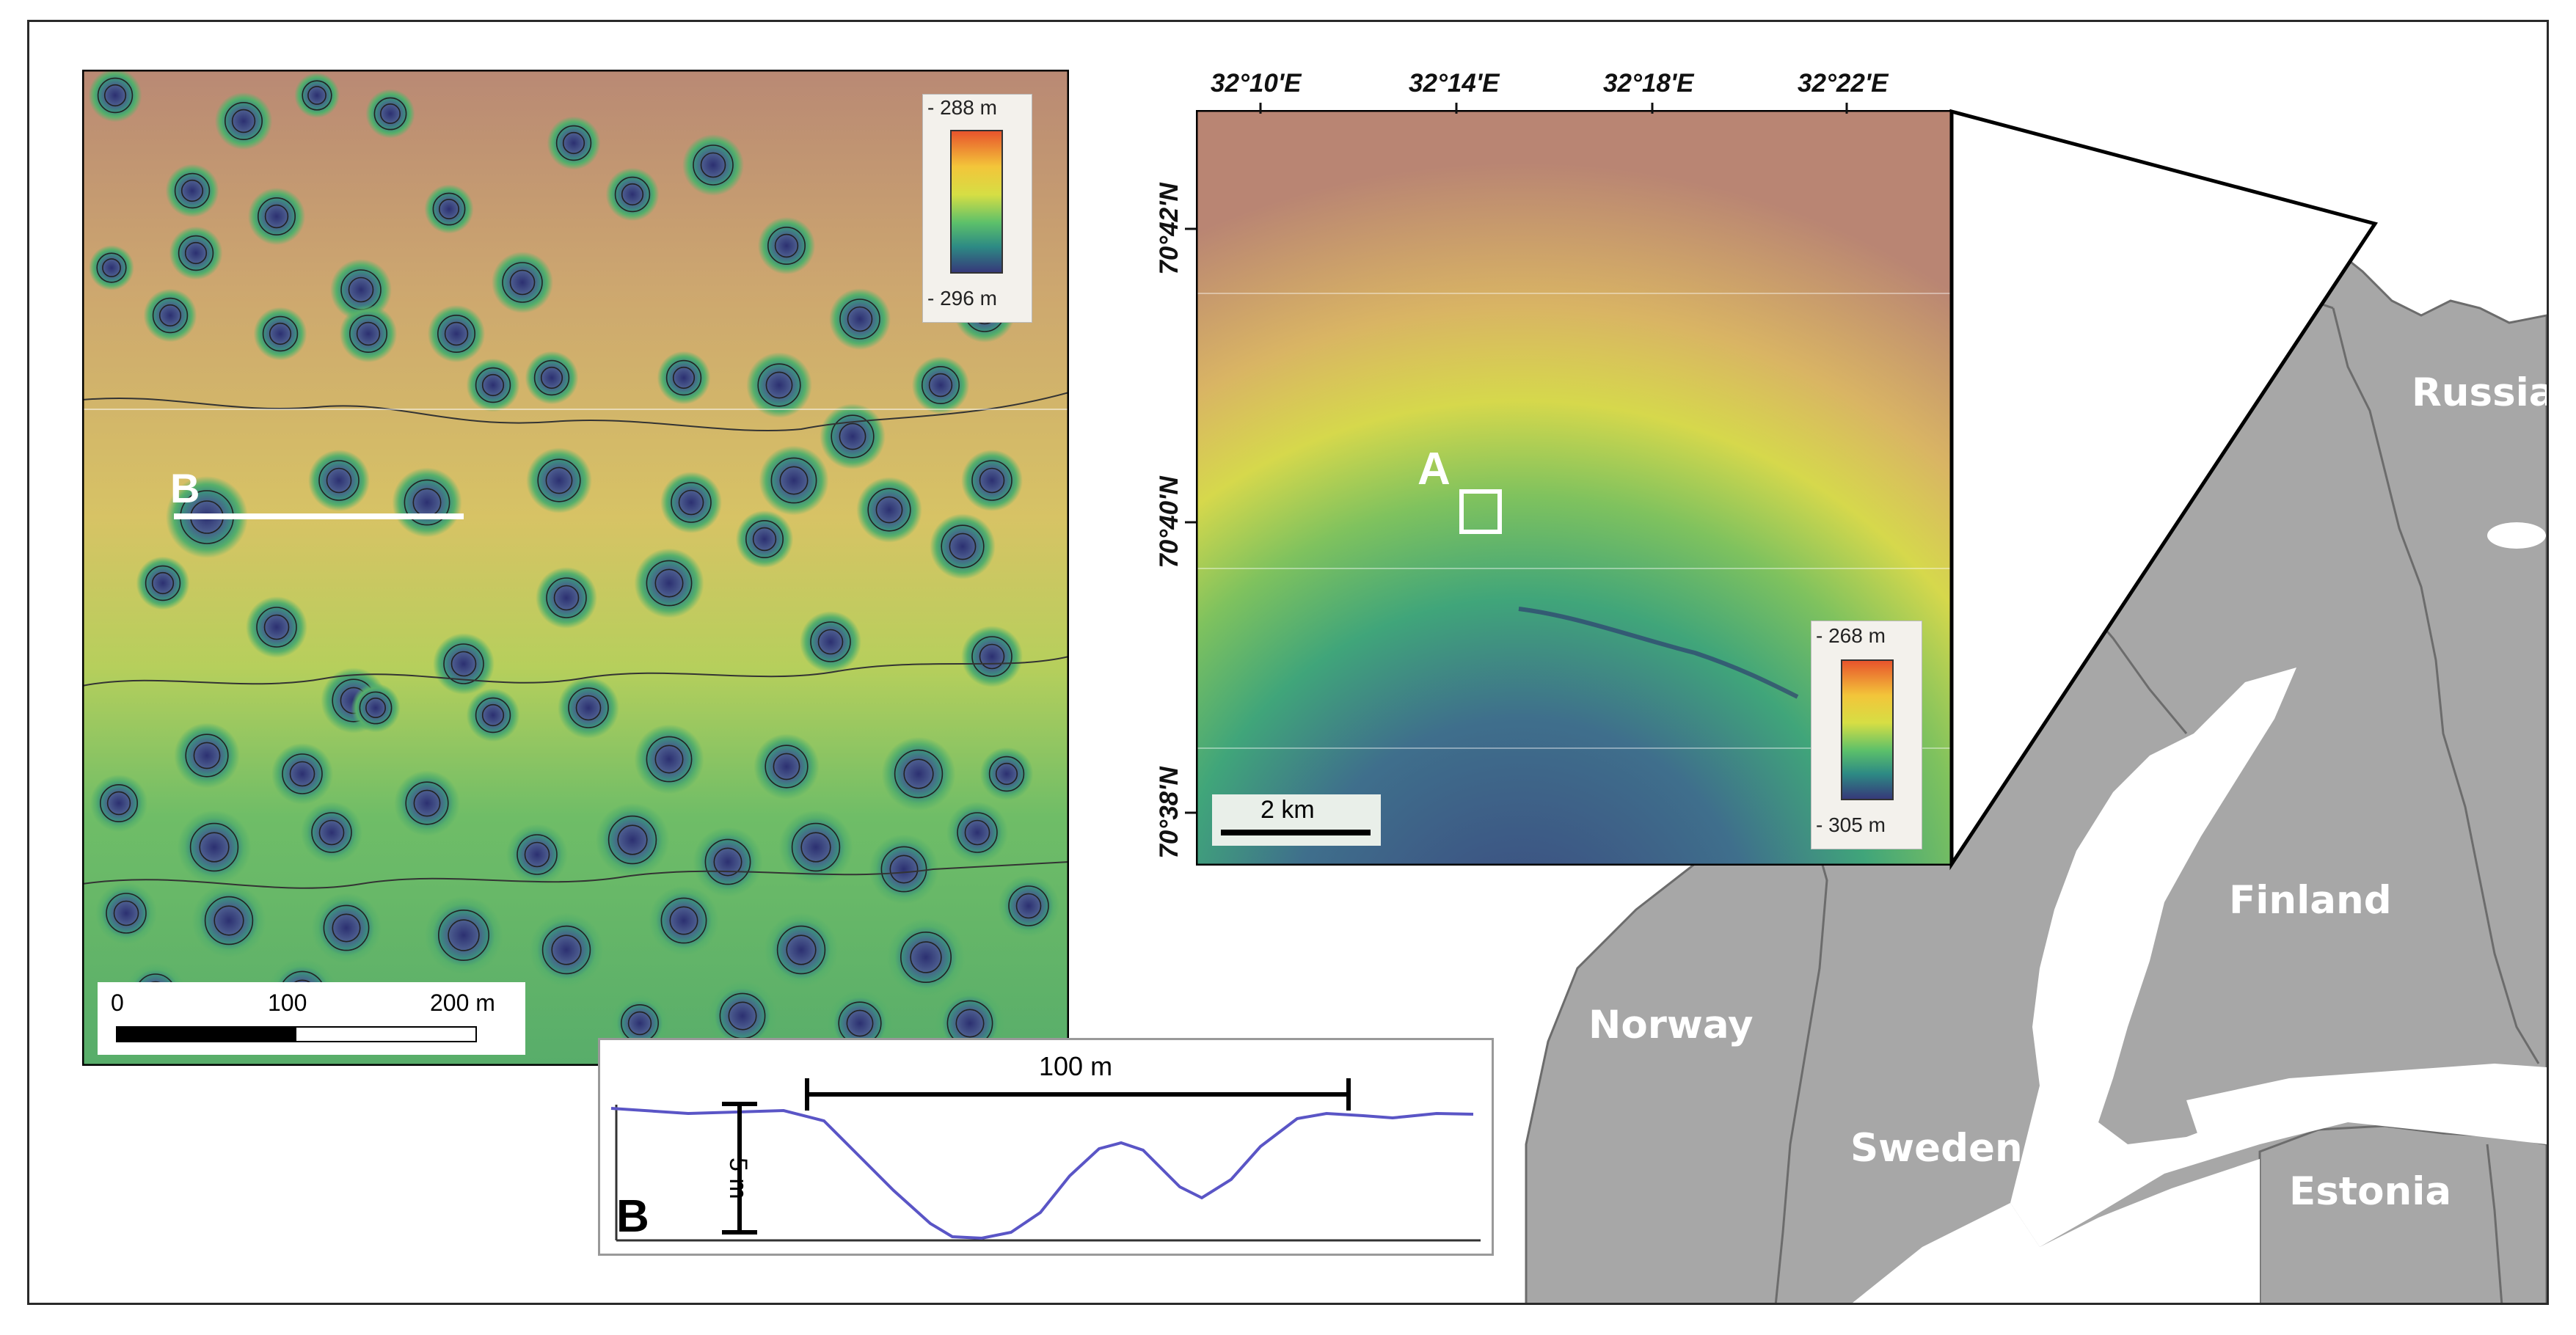 The image size is (2576, 1335). I want to click on overview-scale-bar: 2 km, so click(1296, 820).